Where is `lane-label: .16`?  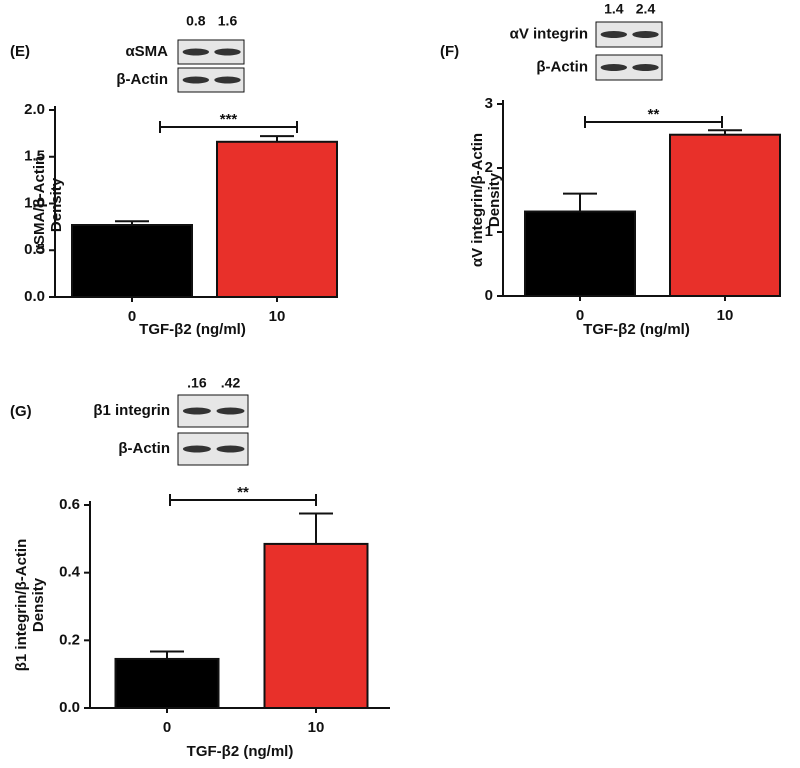 lane-label: .16 is located at coordinates (197, 383).